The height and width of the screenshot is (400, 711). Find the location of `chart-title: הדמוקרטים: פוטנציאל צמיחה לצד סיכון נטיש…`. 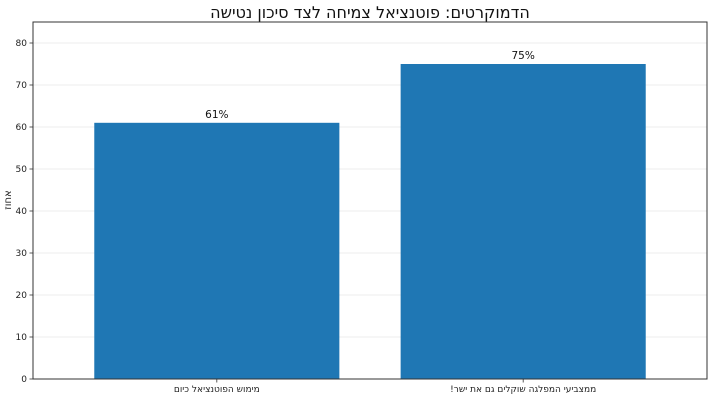

chart-title: הדמוקרטים: פוטנציאל צמיחה לצד סיכון נטיש… is located at coordinates (370, 12).